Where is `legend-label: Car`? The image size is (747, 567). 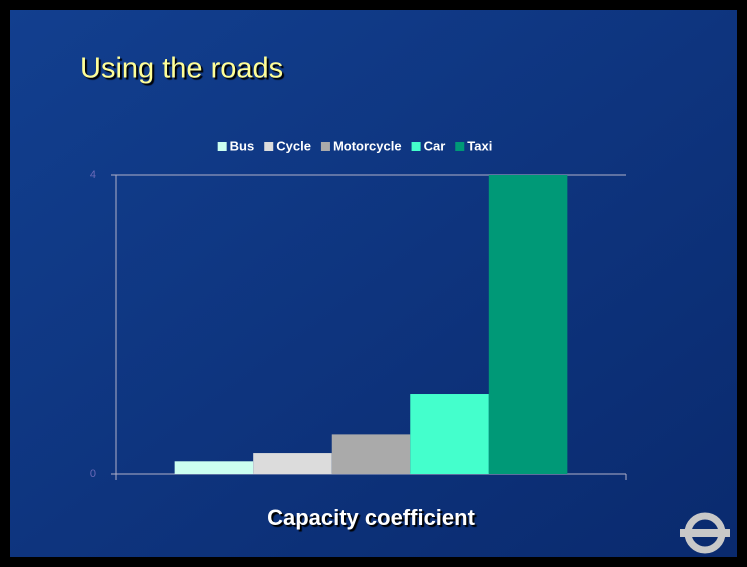
legend-label: Car is located at coordinates (435, 145).